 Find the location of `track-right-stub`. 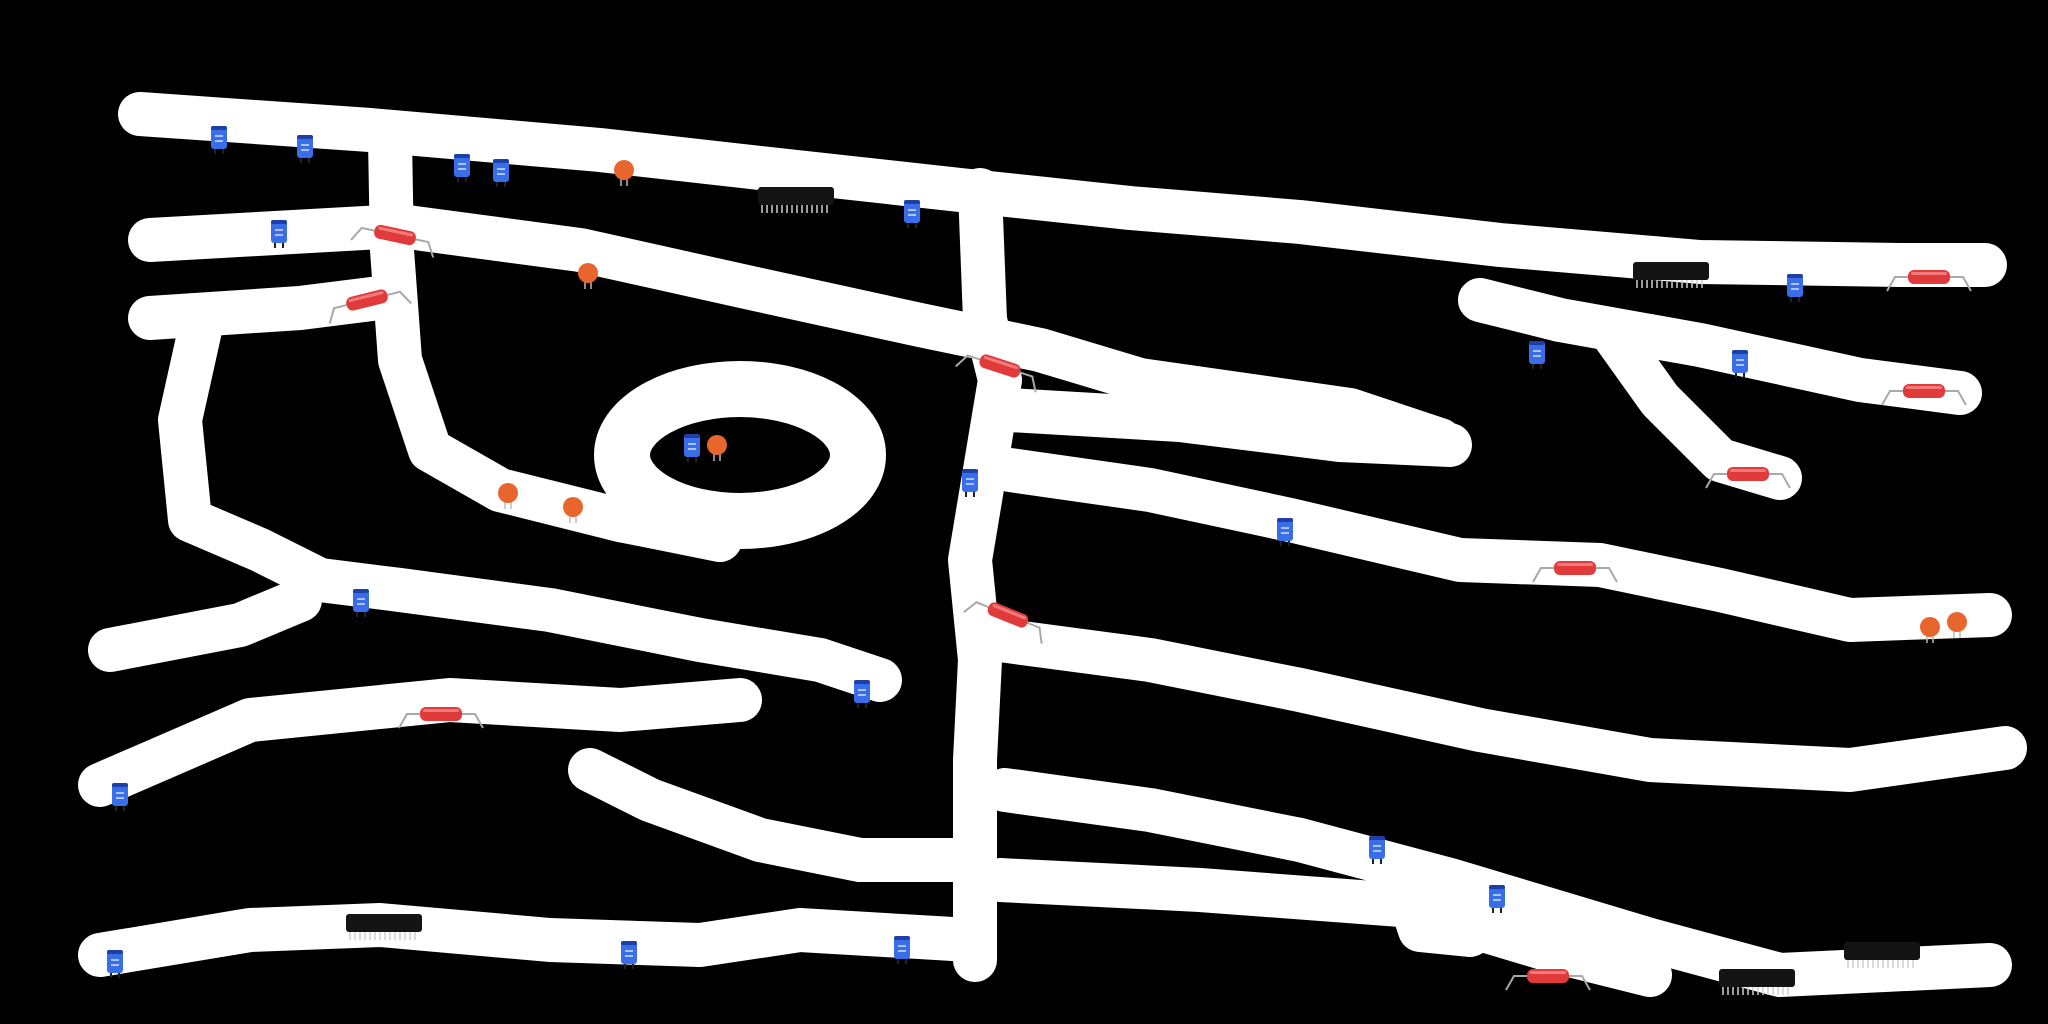

track-right-stub is located at coordinates (1435, 902).